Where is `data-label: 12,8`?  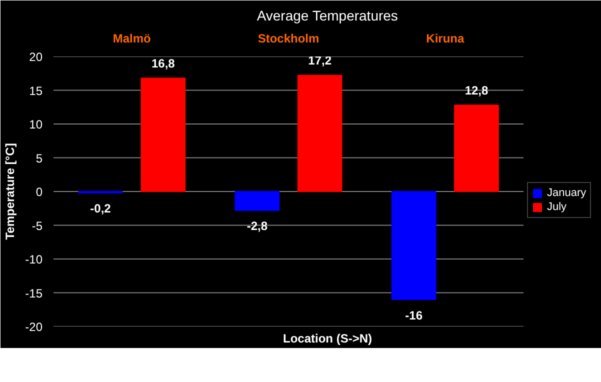 data-label: 12,8 is located at coordinates (476, 90).